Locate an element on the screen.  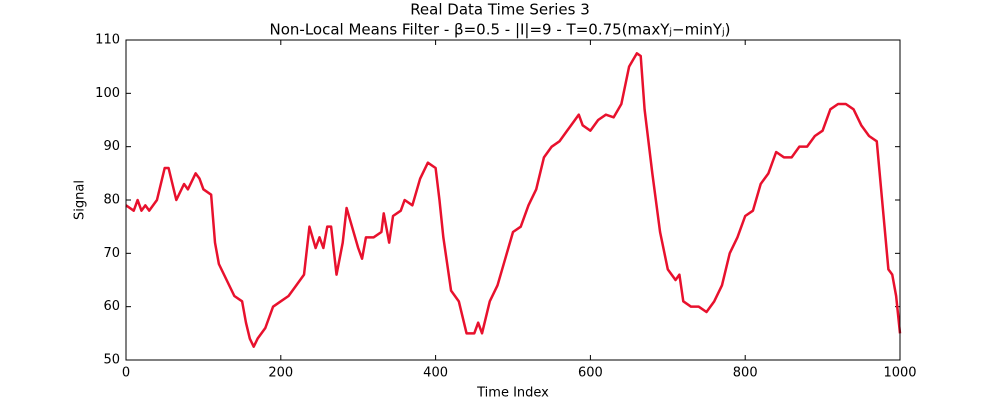
y-tick-label: 100 is located at coordinates (107, 93).